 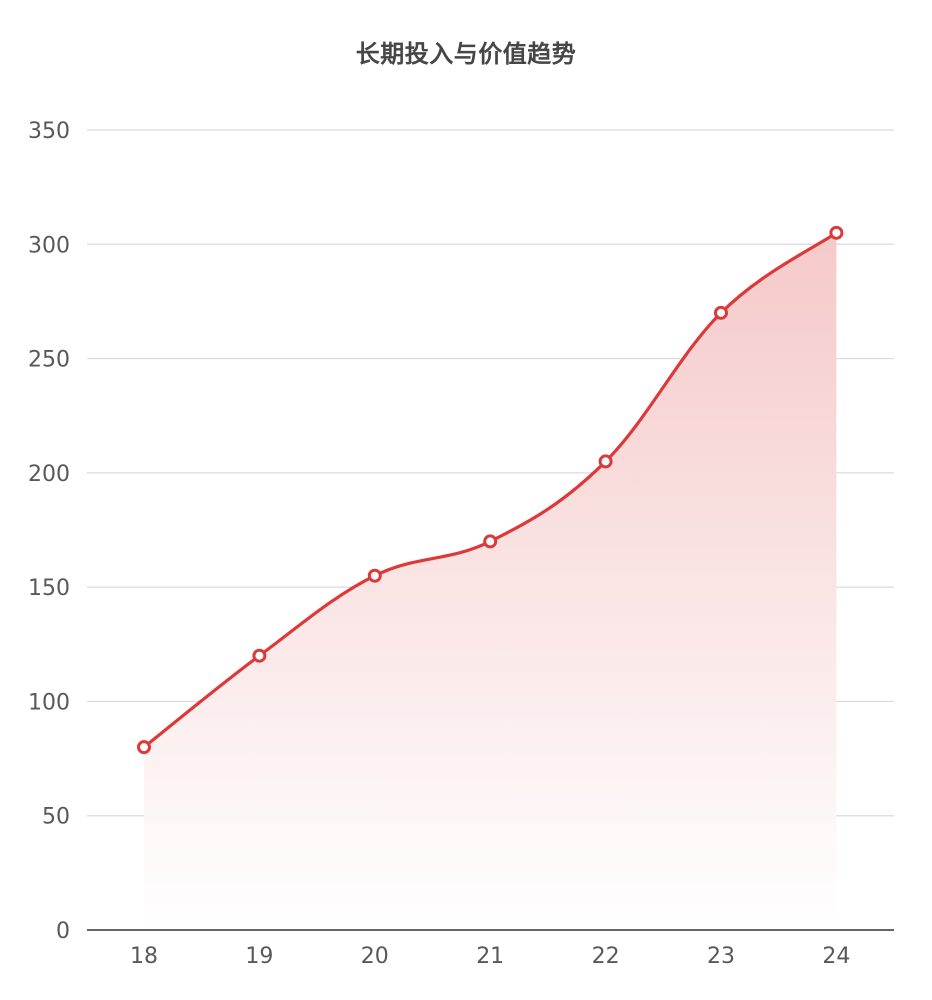 I want to click on x-tick-label: 23, so click(x=721, y=956).